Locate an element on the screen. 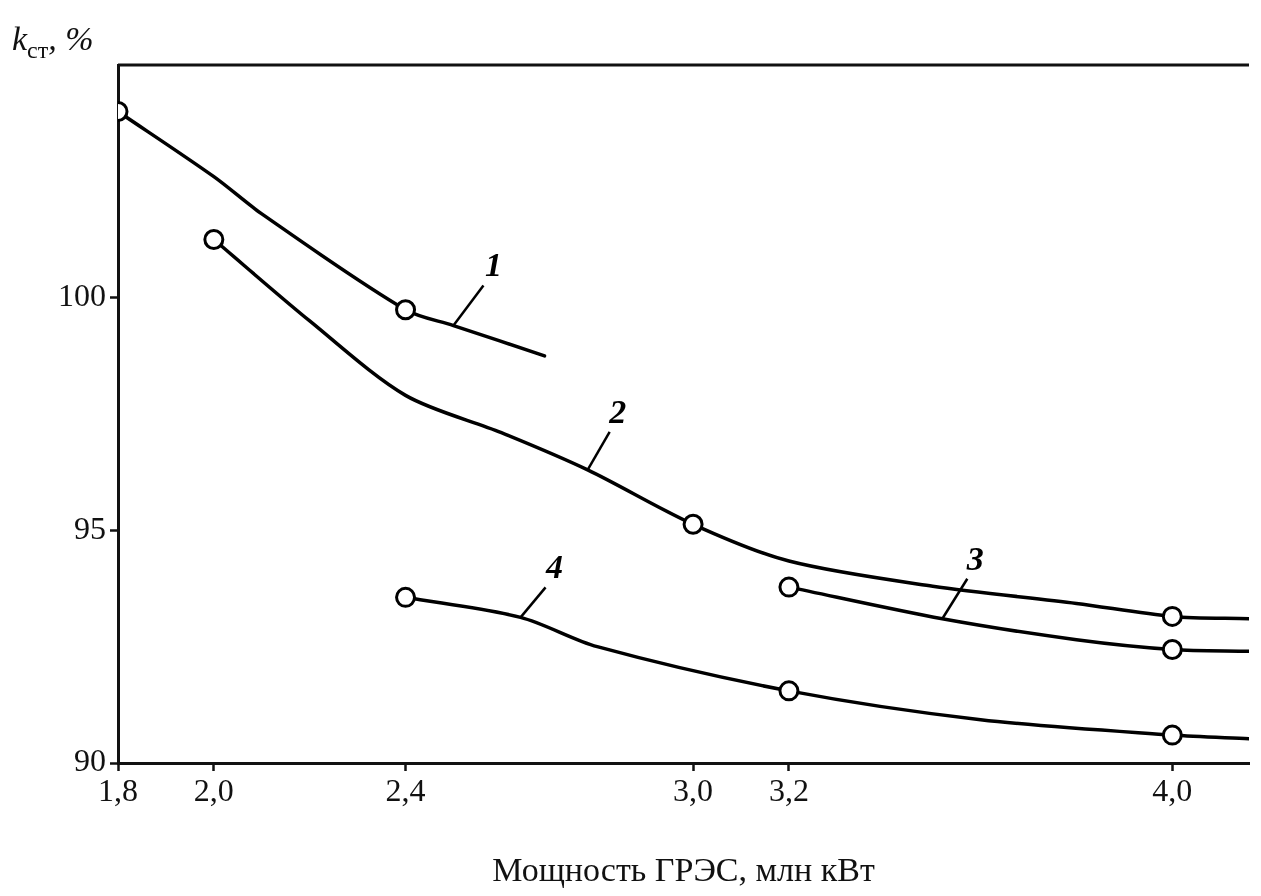 The height and width of the screenshot is (896, 1261). x-tick-label: 3,0 is located at coordinates (693, 789).